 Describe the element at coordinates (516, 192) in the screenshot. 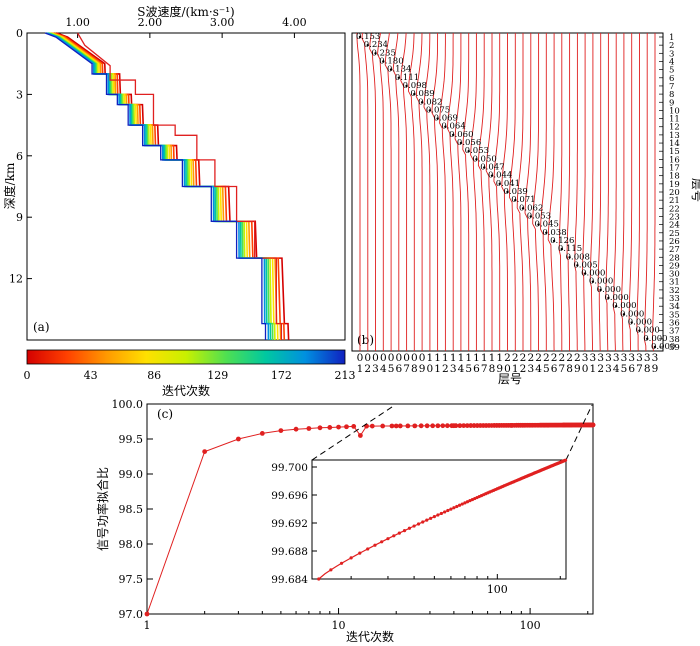

I see `panel-b-resolution-value: 0.039` at that location.